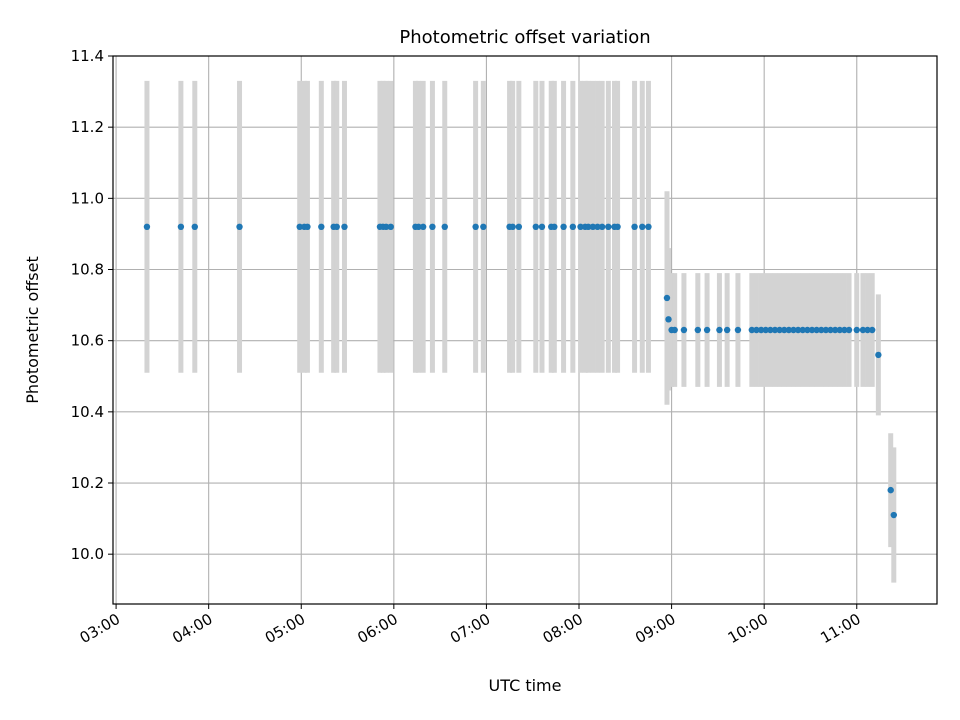  Describe the element at coordinates (525, 685) in the screenshot. I see `x-axis-title: UTC time` at that location.